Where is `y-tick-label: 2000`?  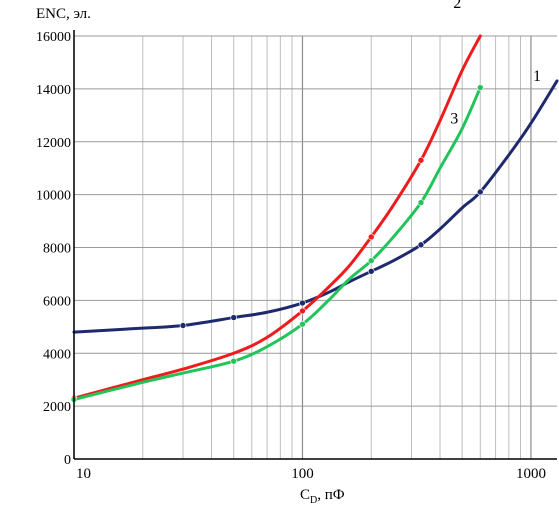 y-tick-label: 2000 is located at coordinates (57, 407).